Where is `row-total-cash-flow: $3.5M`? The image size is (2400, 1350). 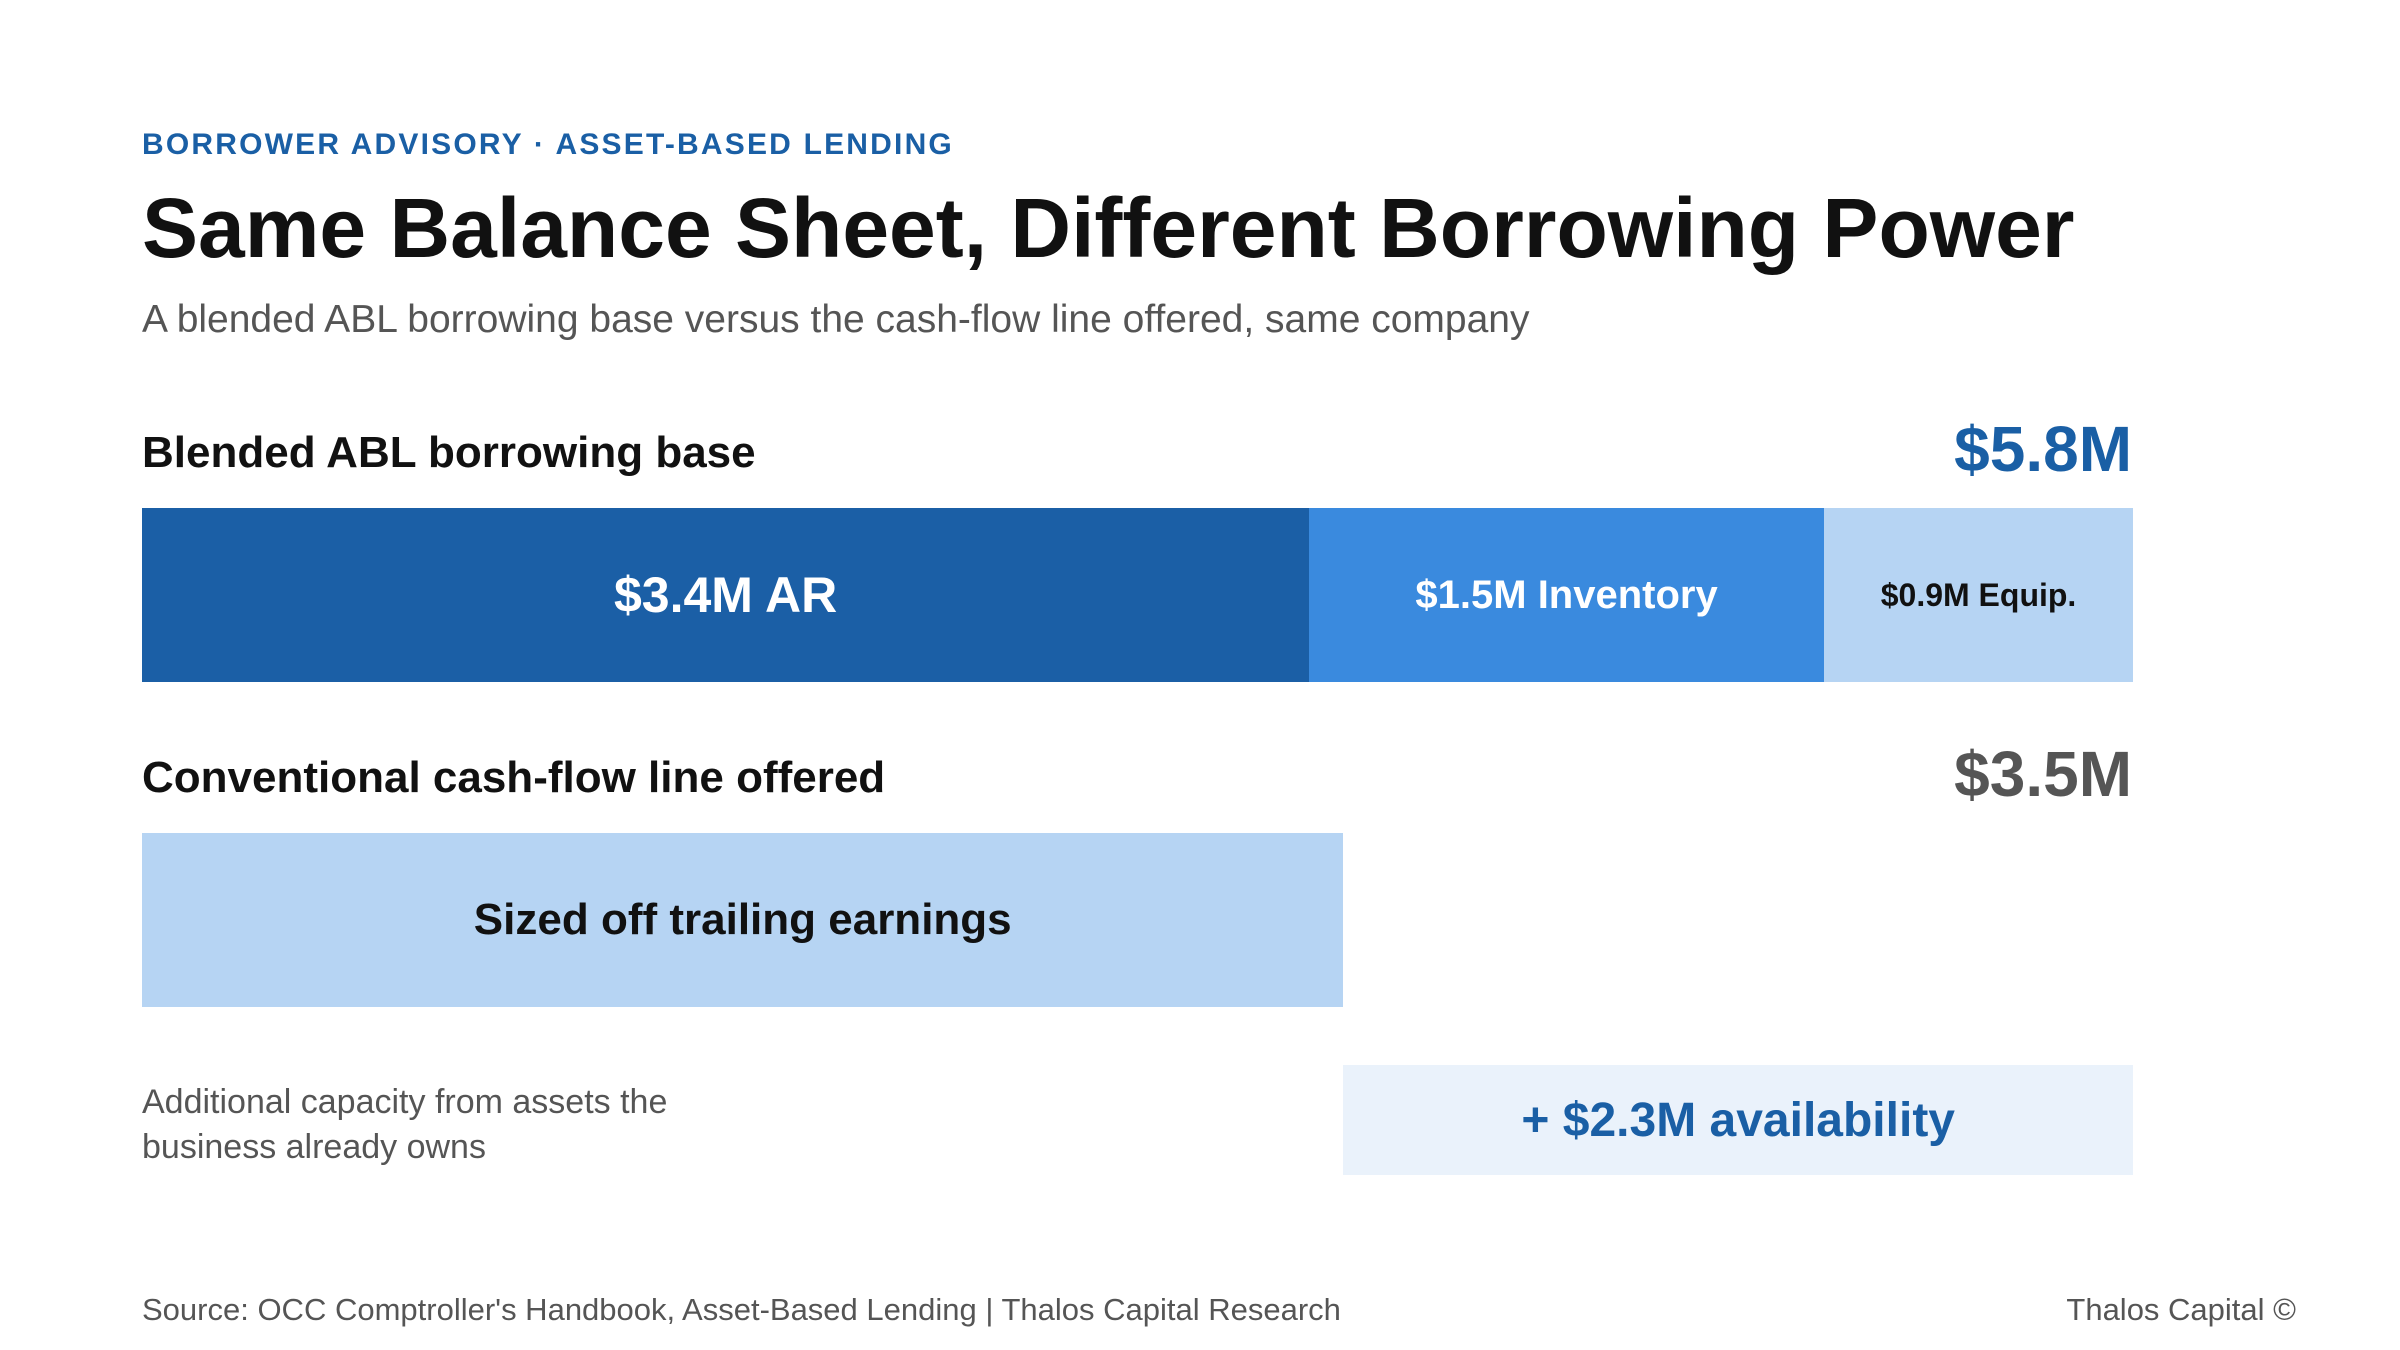
row-total-cash-flow: $3.5M is located at coordinates (2043, 774).